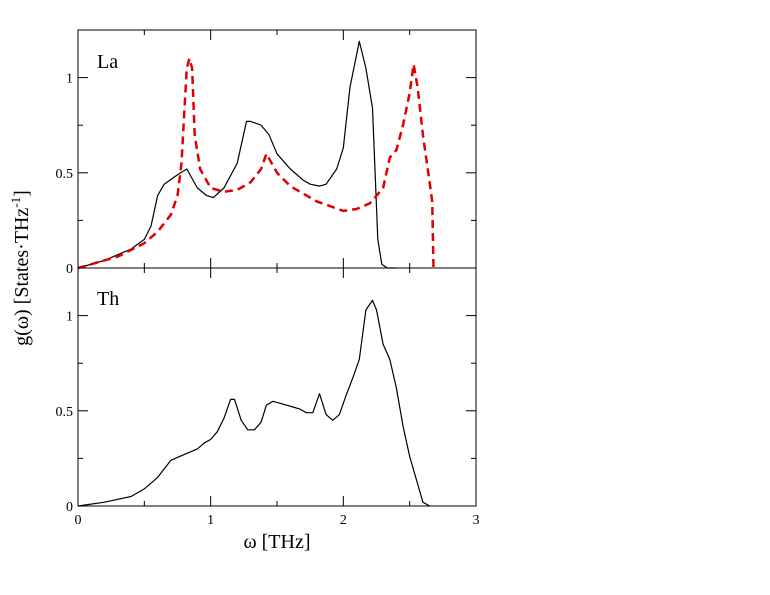 The height and width of the screenshot is (595, 770). What do you see at coordinates (276, 542) in the screenshot?
I see `x-axis-title: ω [THz]` at bounding box center [276, 542].